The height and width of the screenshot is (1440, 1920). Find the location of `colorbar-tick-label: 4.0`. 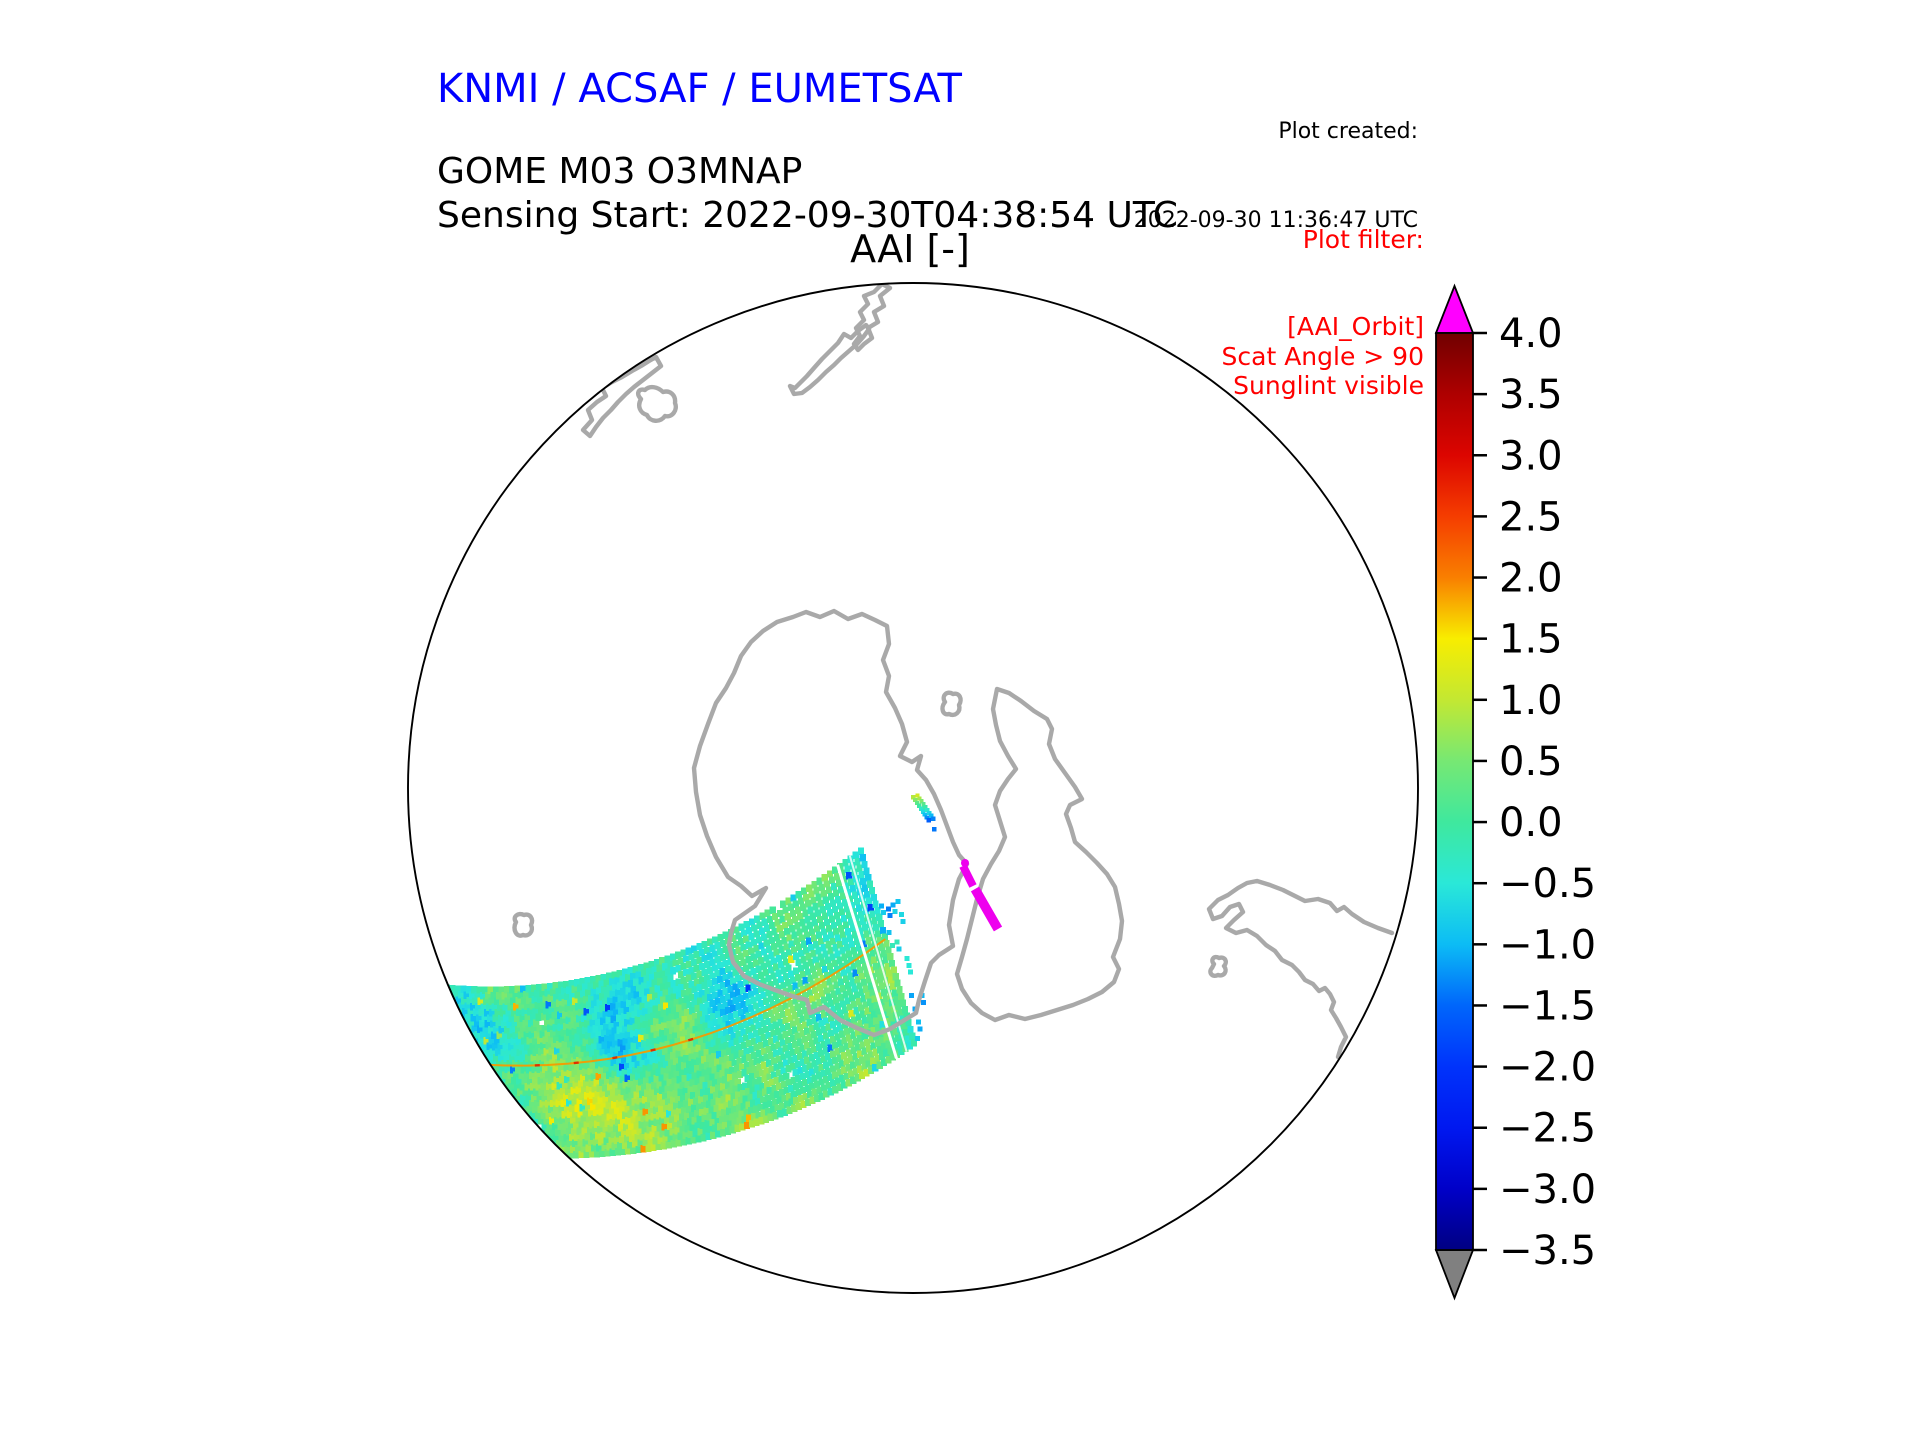

colorbar-tick-label: 4.0 is located at coordinates (1531, 334).